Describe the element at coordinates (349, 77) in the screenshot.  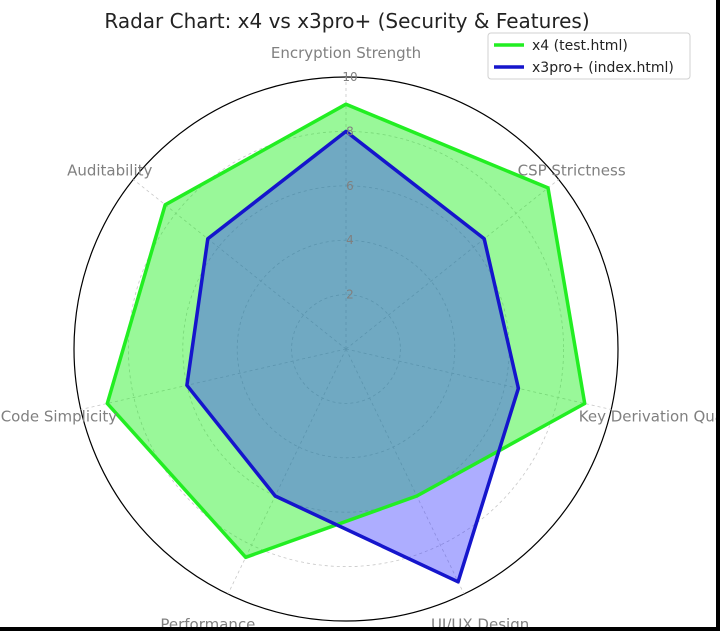
I see `radial-tick-label: 10` at that location.